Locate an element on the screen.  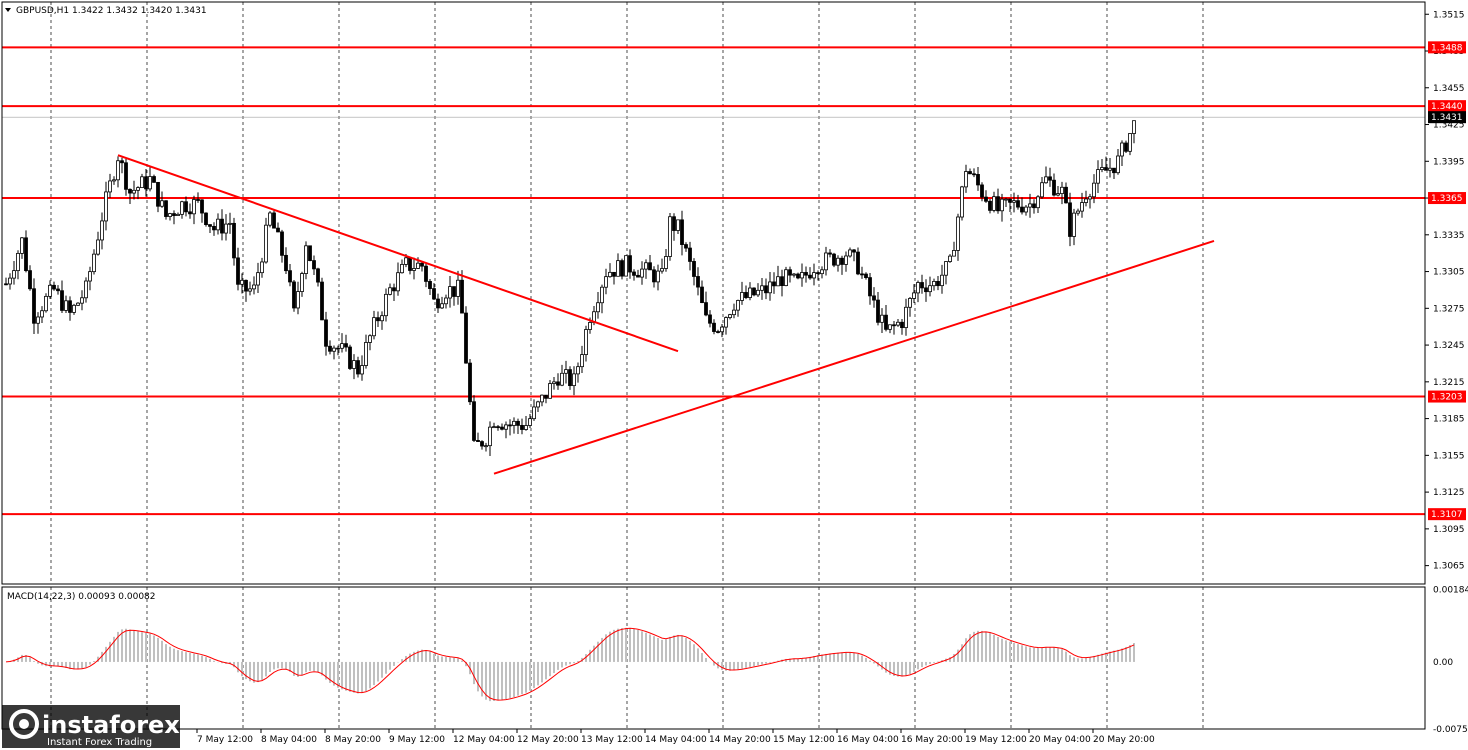
price-tick-label: 1.3245 is located at coordinates (1449, 346).